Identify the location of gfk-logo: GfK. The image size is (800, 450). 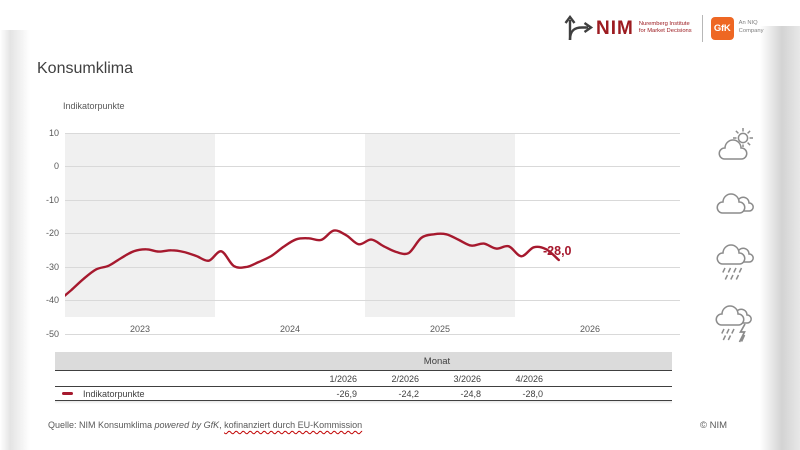
(722, 28).